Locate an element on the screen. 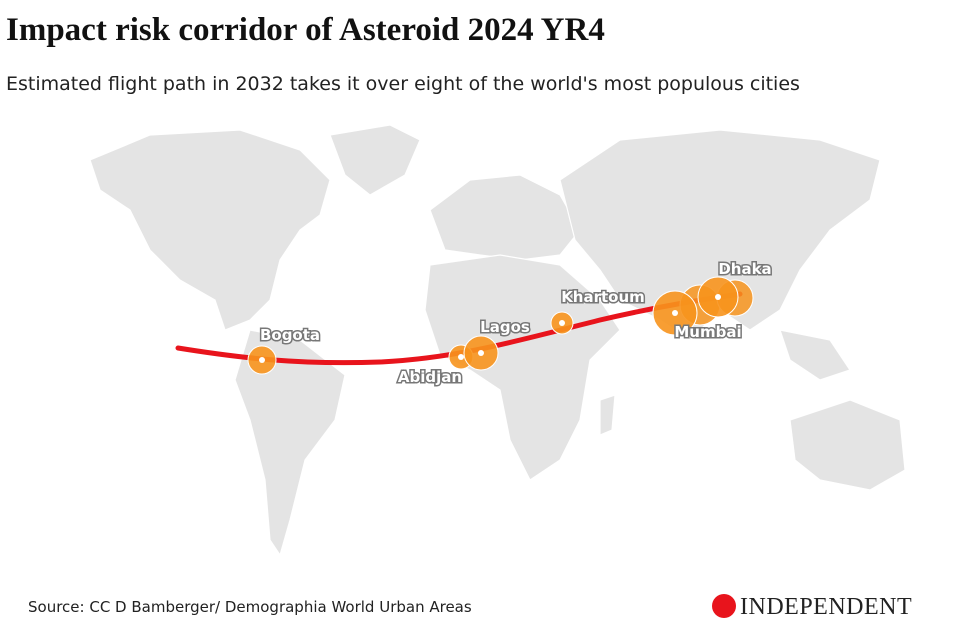 This screenshot has height=633, width=960. city-label: Mumbai is located at coordinates (707, 332).